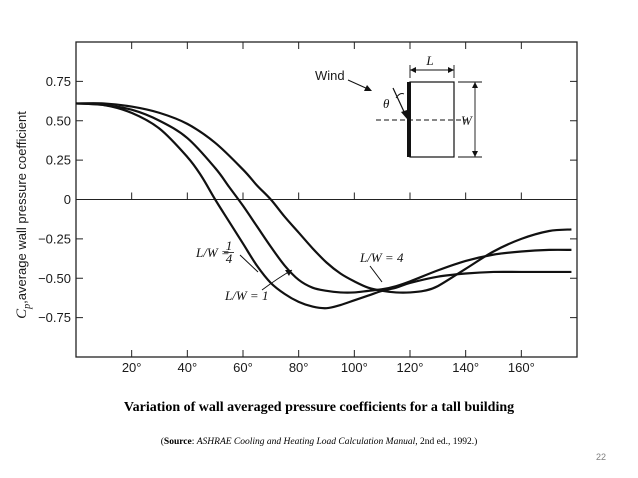  What do you see at coordinates (229, 258) in the screenshot?
I see `label-lw-quarter-denominator: 4` at bounding box center [229, 258].